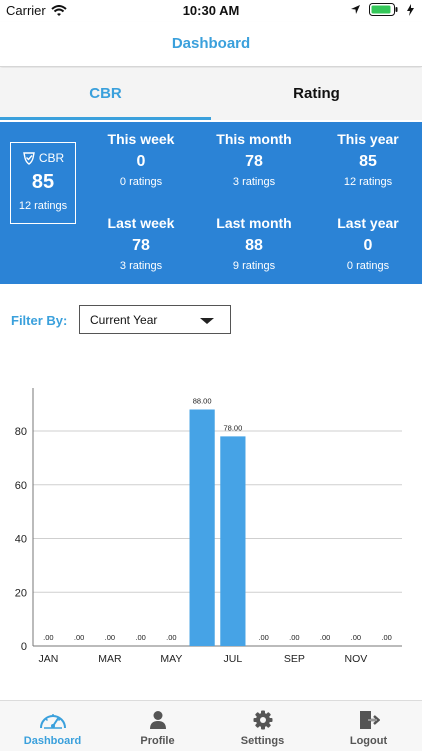 The height and width of the screenshot is (751, 422). Describe the element at coordinates (233, 659) in the screenshot. I see `x-tick-label: JUL` at that location.